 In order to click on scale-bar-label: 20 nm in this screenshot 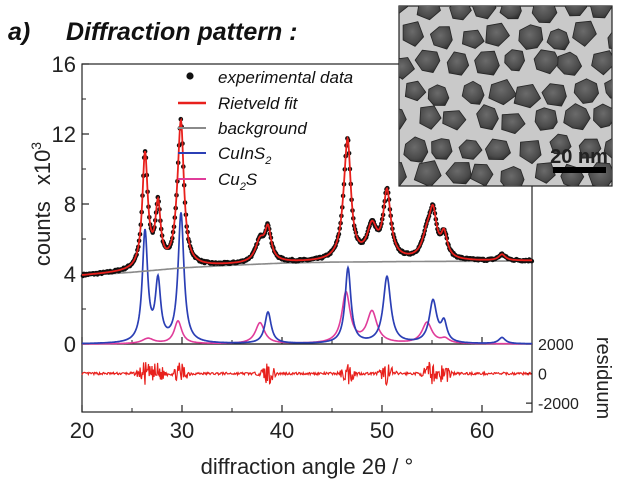, I will do `click(579, 157)`.